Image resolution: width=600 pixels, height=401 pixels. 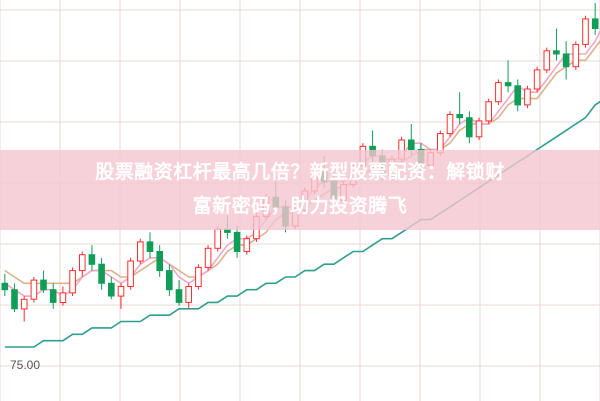 What do you see at coordinates (25, 365) in the screenshot?
I see `y-axis-tick-label: 75.00` at bounding box center [25, 365].